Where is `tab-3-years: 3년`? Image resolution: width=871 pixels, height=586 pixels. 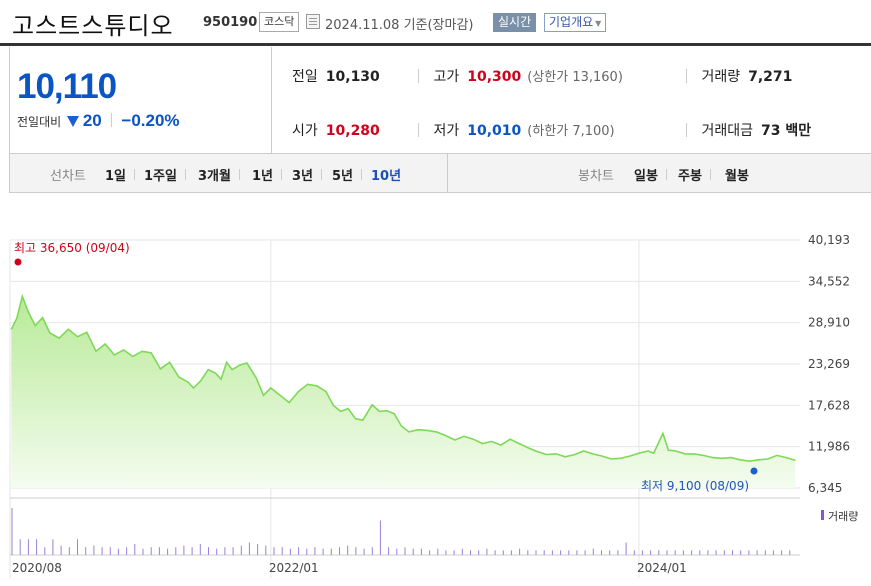
tab-3-years: 3년 is located at coordinates (307, 174).